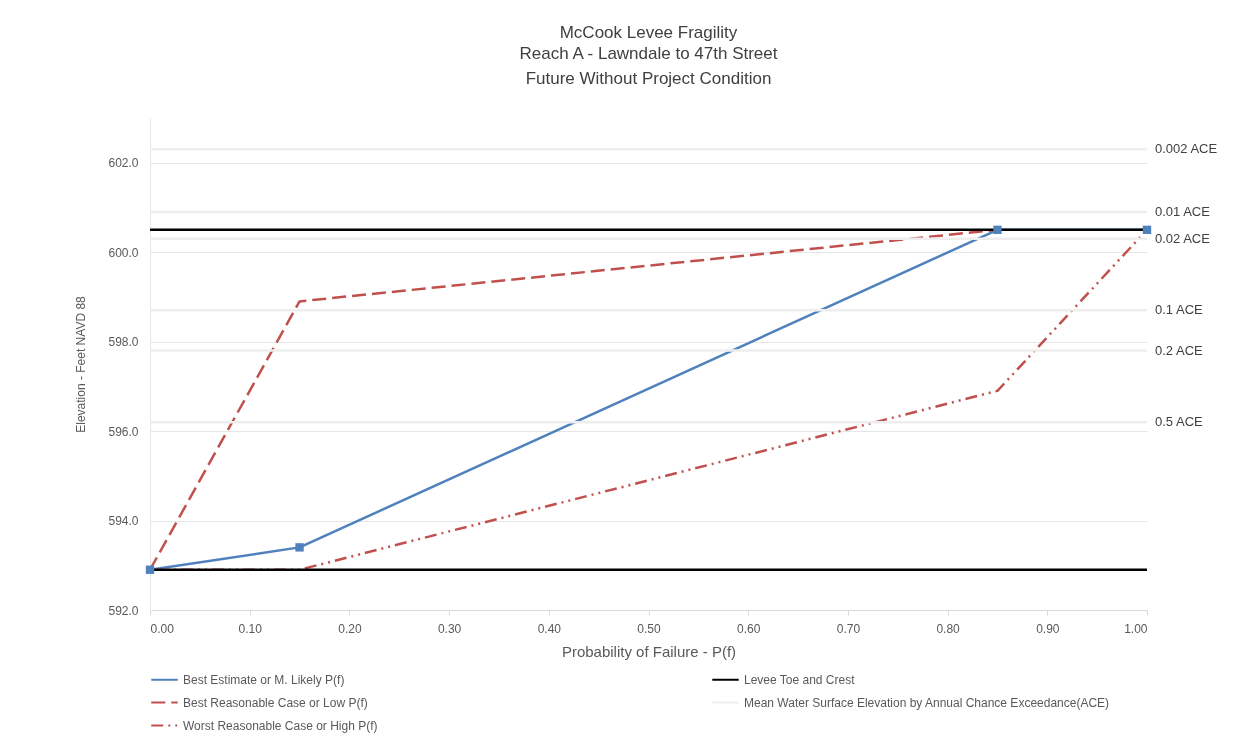 The image size is (1248, 750). Describe the element at coordinates (123, 163) in the screenshot. I see `y-tick-label: 602.0` at that location.